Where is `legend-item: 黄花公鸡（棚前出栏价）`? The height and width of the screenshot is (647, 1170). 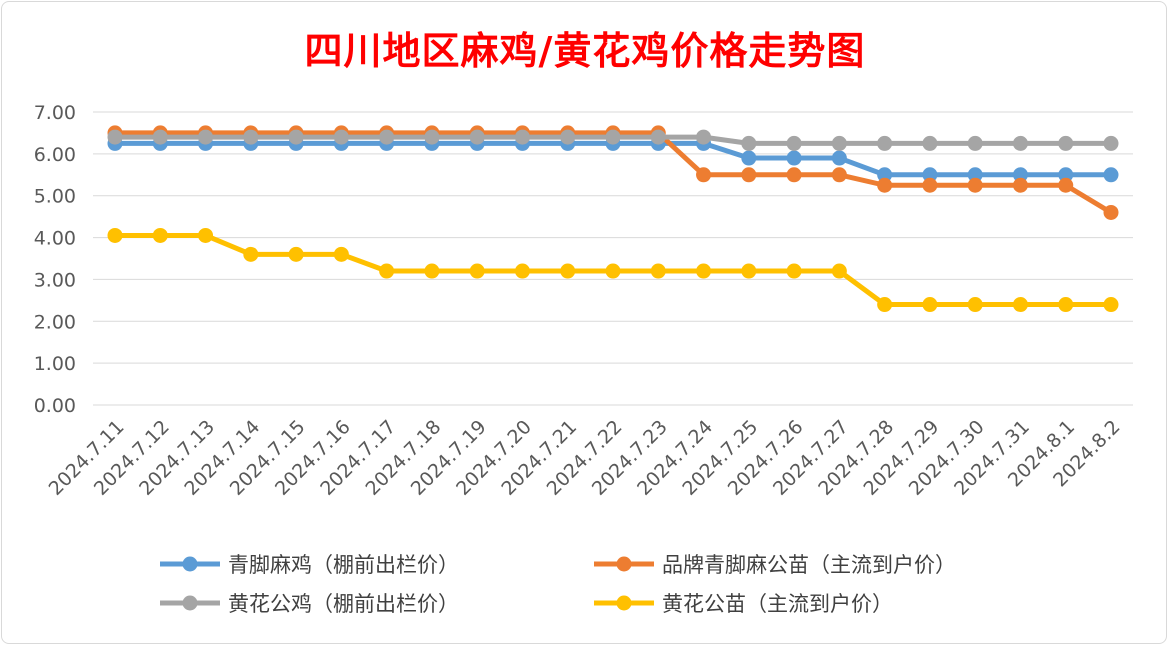
legend-item: 黄花公鸡（棚前出栏价） is located at coordinates (309, 604).